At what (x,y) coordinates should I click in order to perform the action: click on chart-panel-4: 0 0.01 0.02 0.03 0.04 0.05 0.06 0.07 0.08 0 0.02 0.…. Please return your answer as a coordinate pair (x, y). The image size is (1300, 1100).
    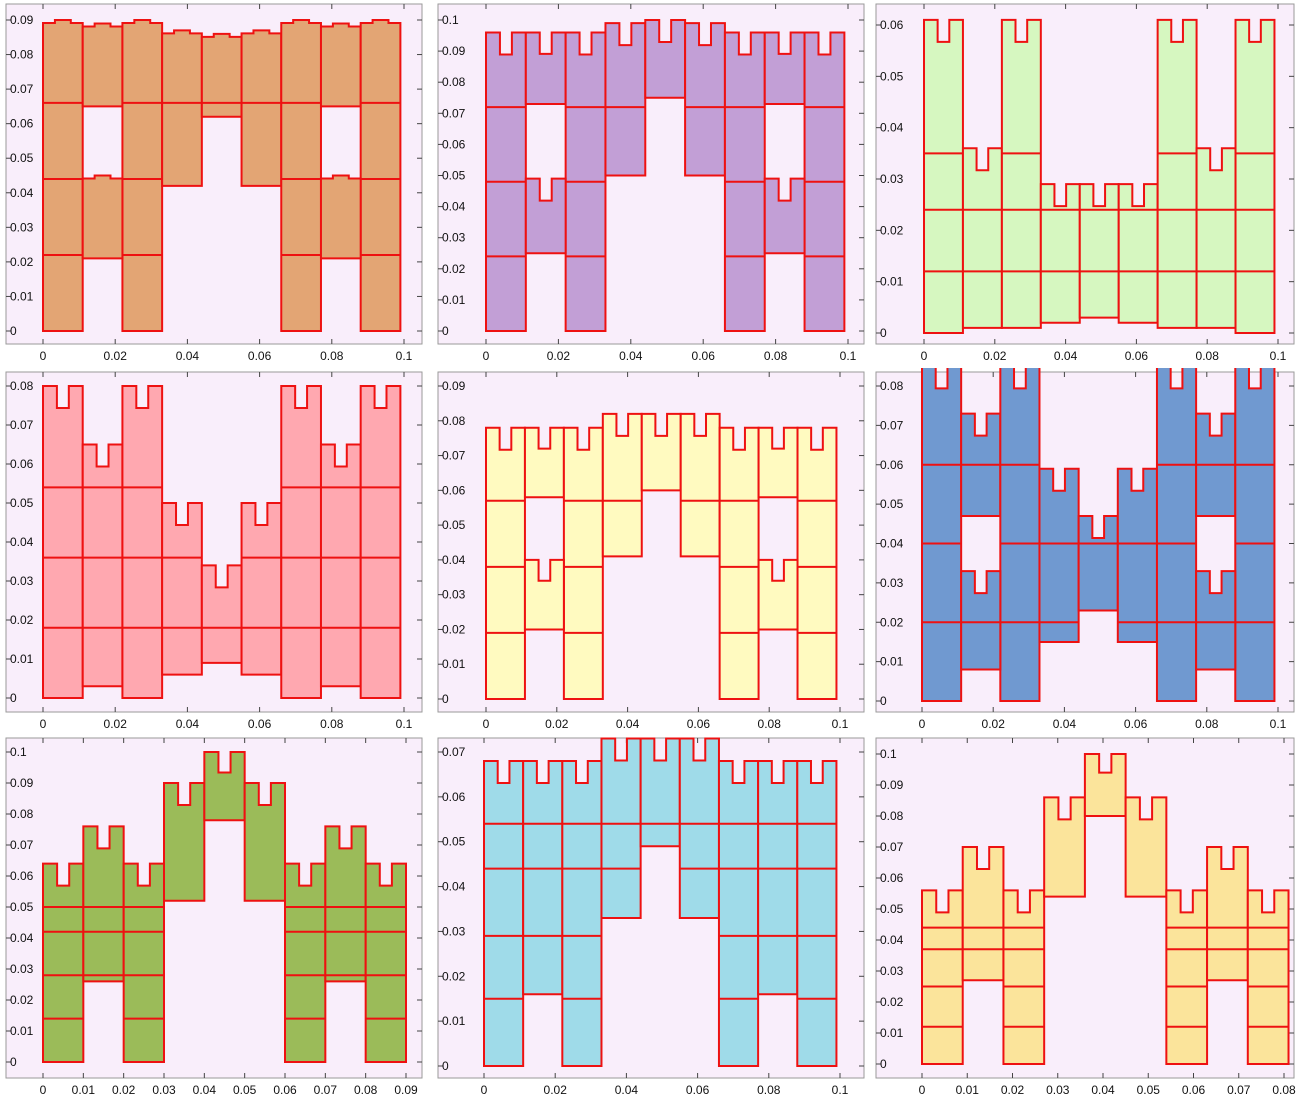
    Looking at the image, I should click on (215, 551).